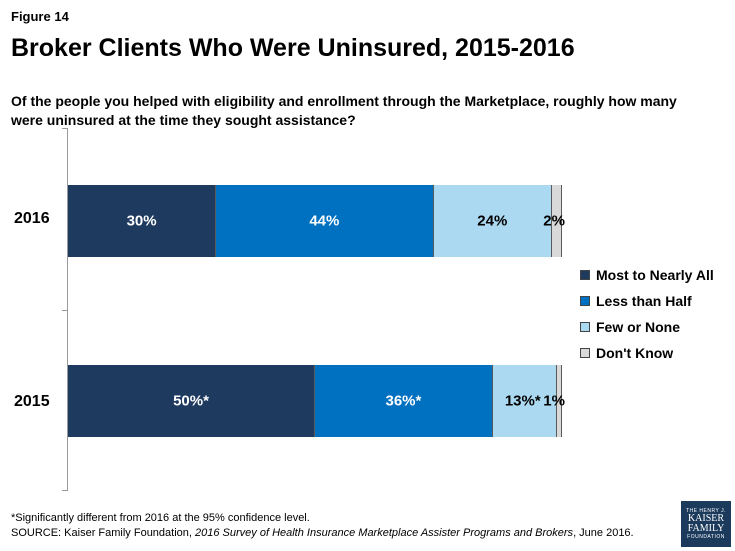 This screenshot has width=735, height=551. I want to click on bar-2016: 30% 44% 24% 2%, so click(316, 221).